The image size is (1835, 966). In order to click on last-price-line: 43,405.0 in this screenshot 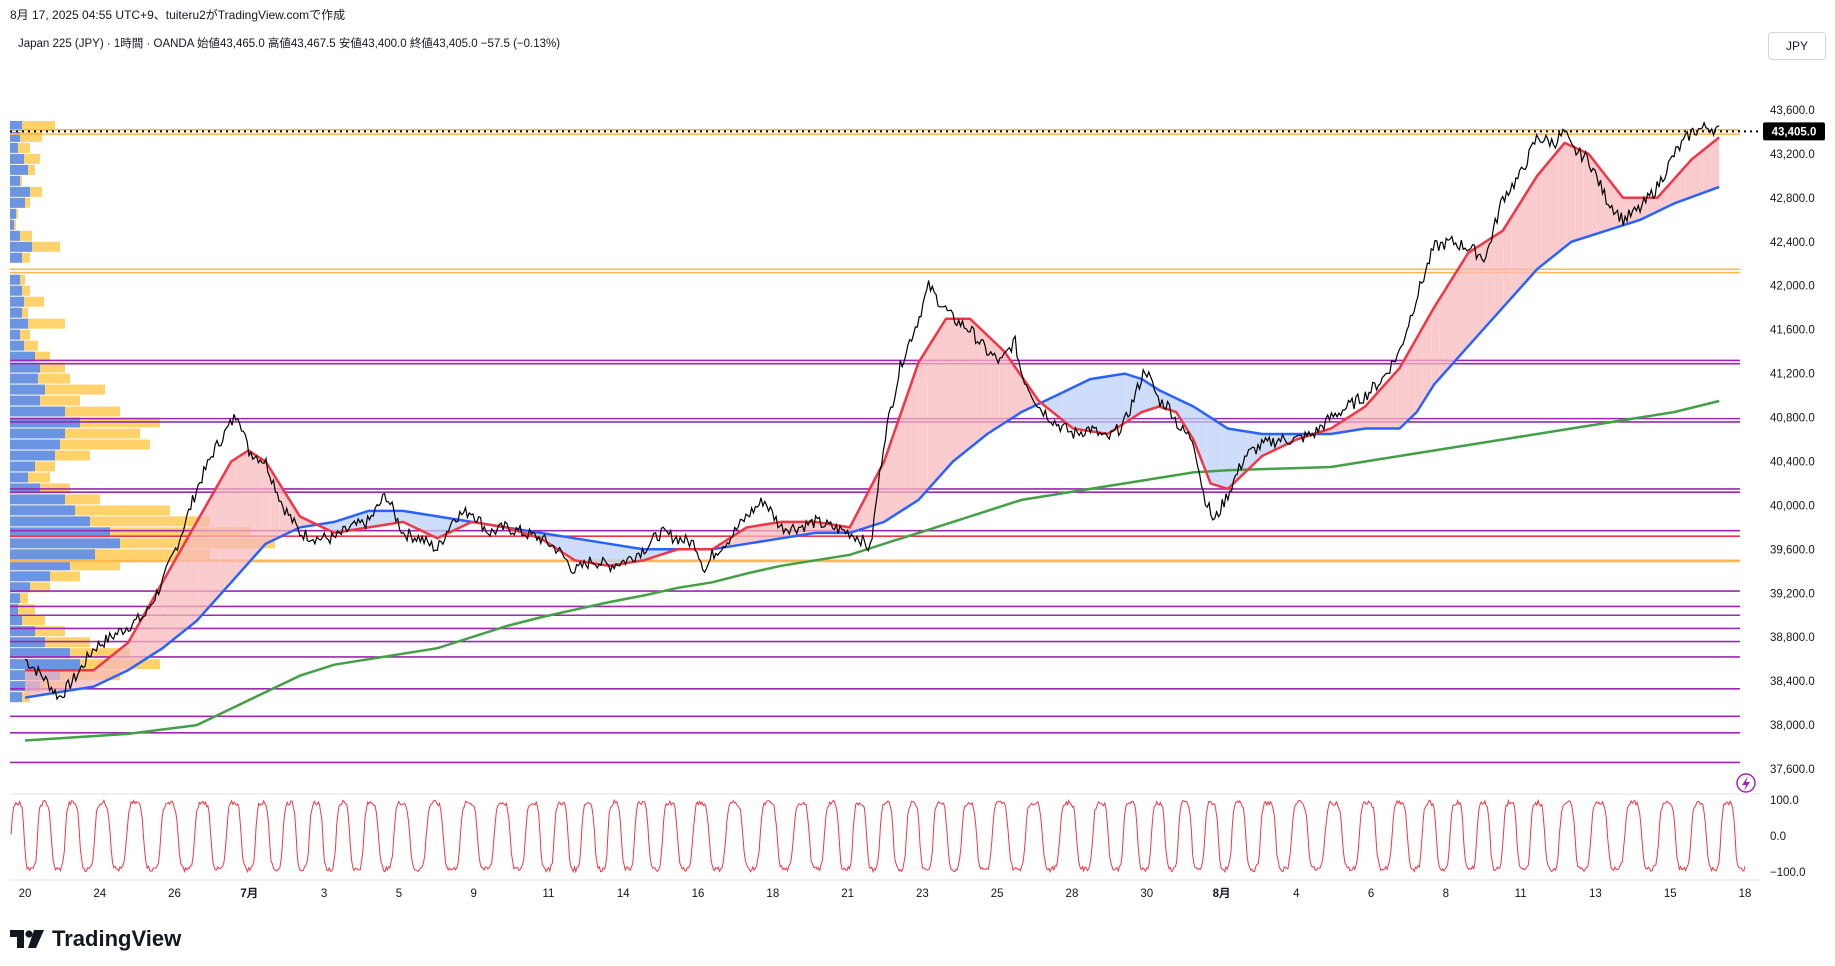, I will do `click(917, 131)`.